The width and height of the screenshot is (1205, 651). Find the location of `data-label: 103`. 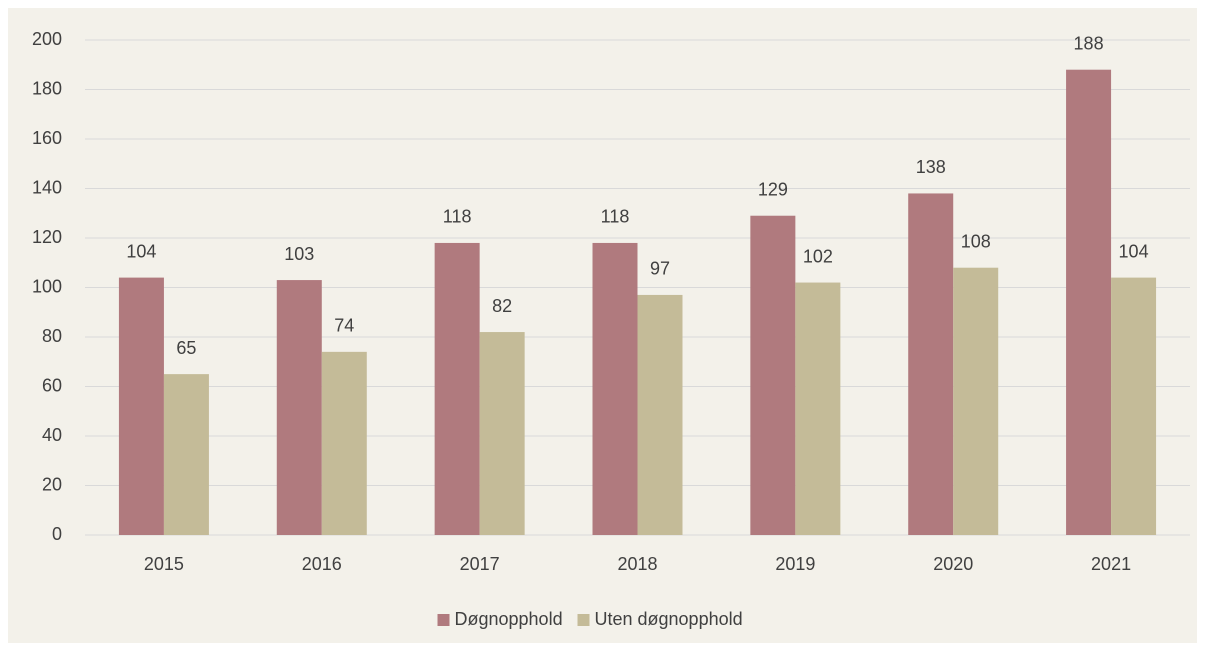

data-label: 103 is located at coordinates (299, 254).